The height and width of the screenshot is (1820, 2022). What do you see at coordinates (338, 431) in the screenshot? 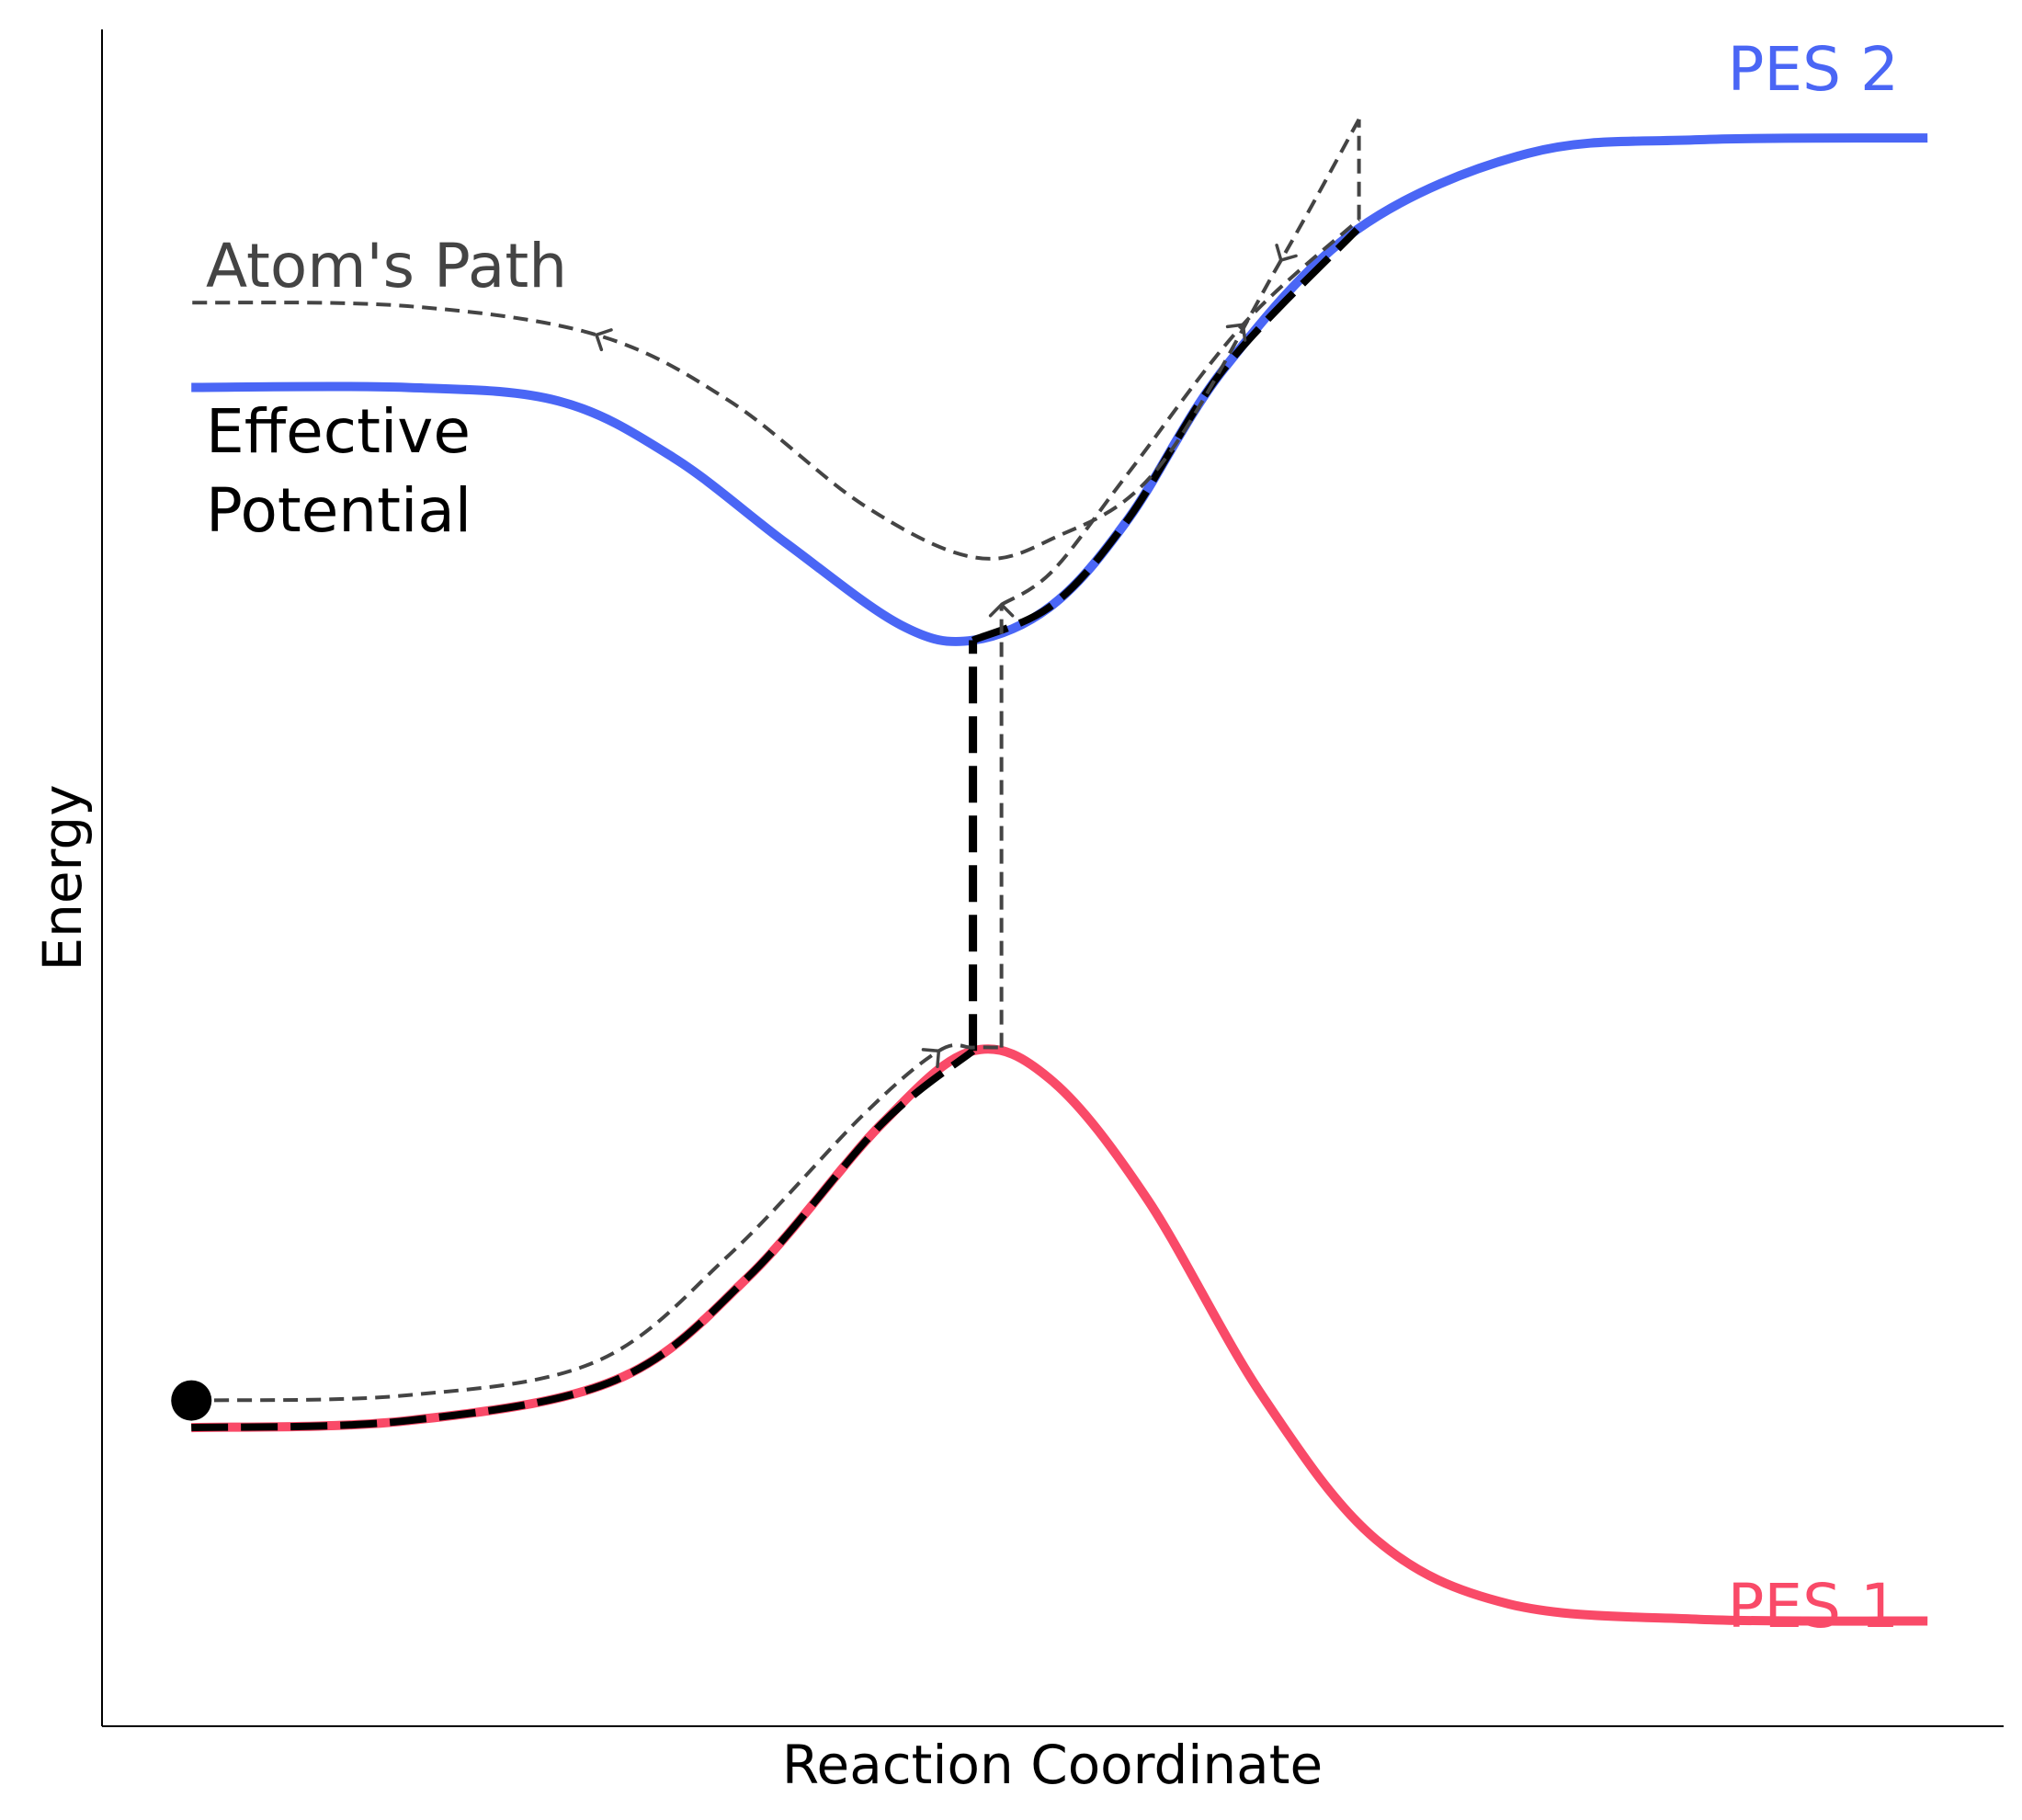
I see `annotation-effective: Effective` at bounding box center [338, 431].